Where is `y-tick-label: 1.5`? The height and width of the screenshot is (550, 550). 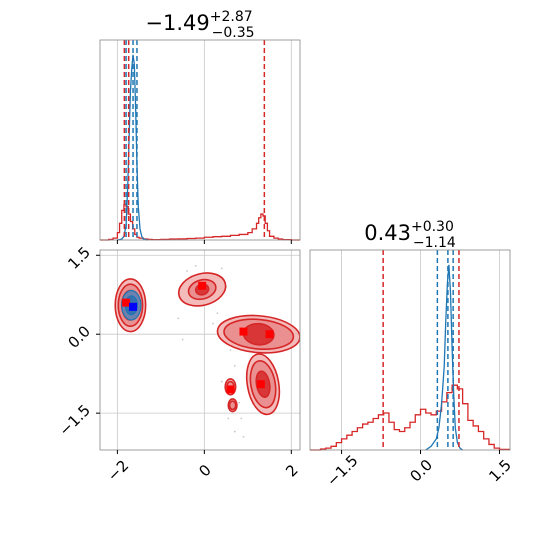
y-tick-label: 1.5 is located at coordinates (79, 258).